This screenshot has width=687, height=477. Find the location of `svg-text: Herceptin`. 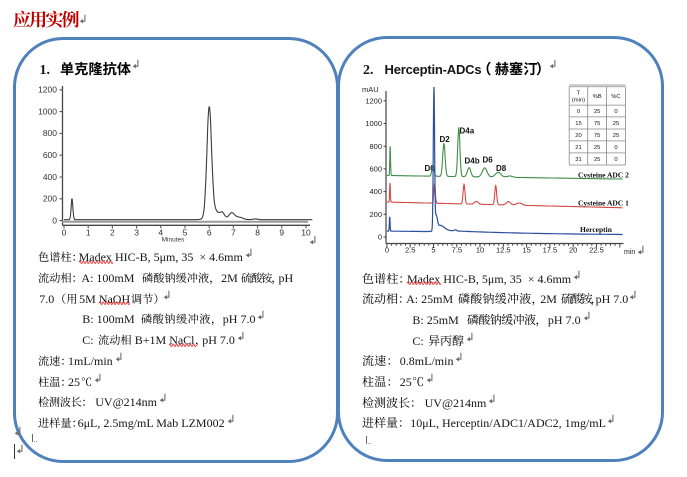

svg-text: Herceptin is located at coordinates (596, 229).